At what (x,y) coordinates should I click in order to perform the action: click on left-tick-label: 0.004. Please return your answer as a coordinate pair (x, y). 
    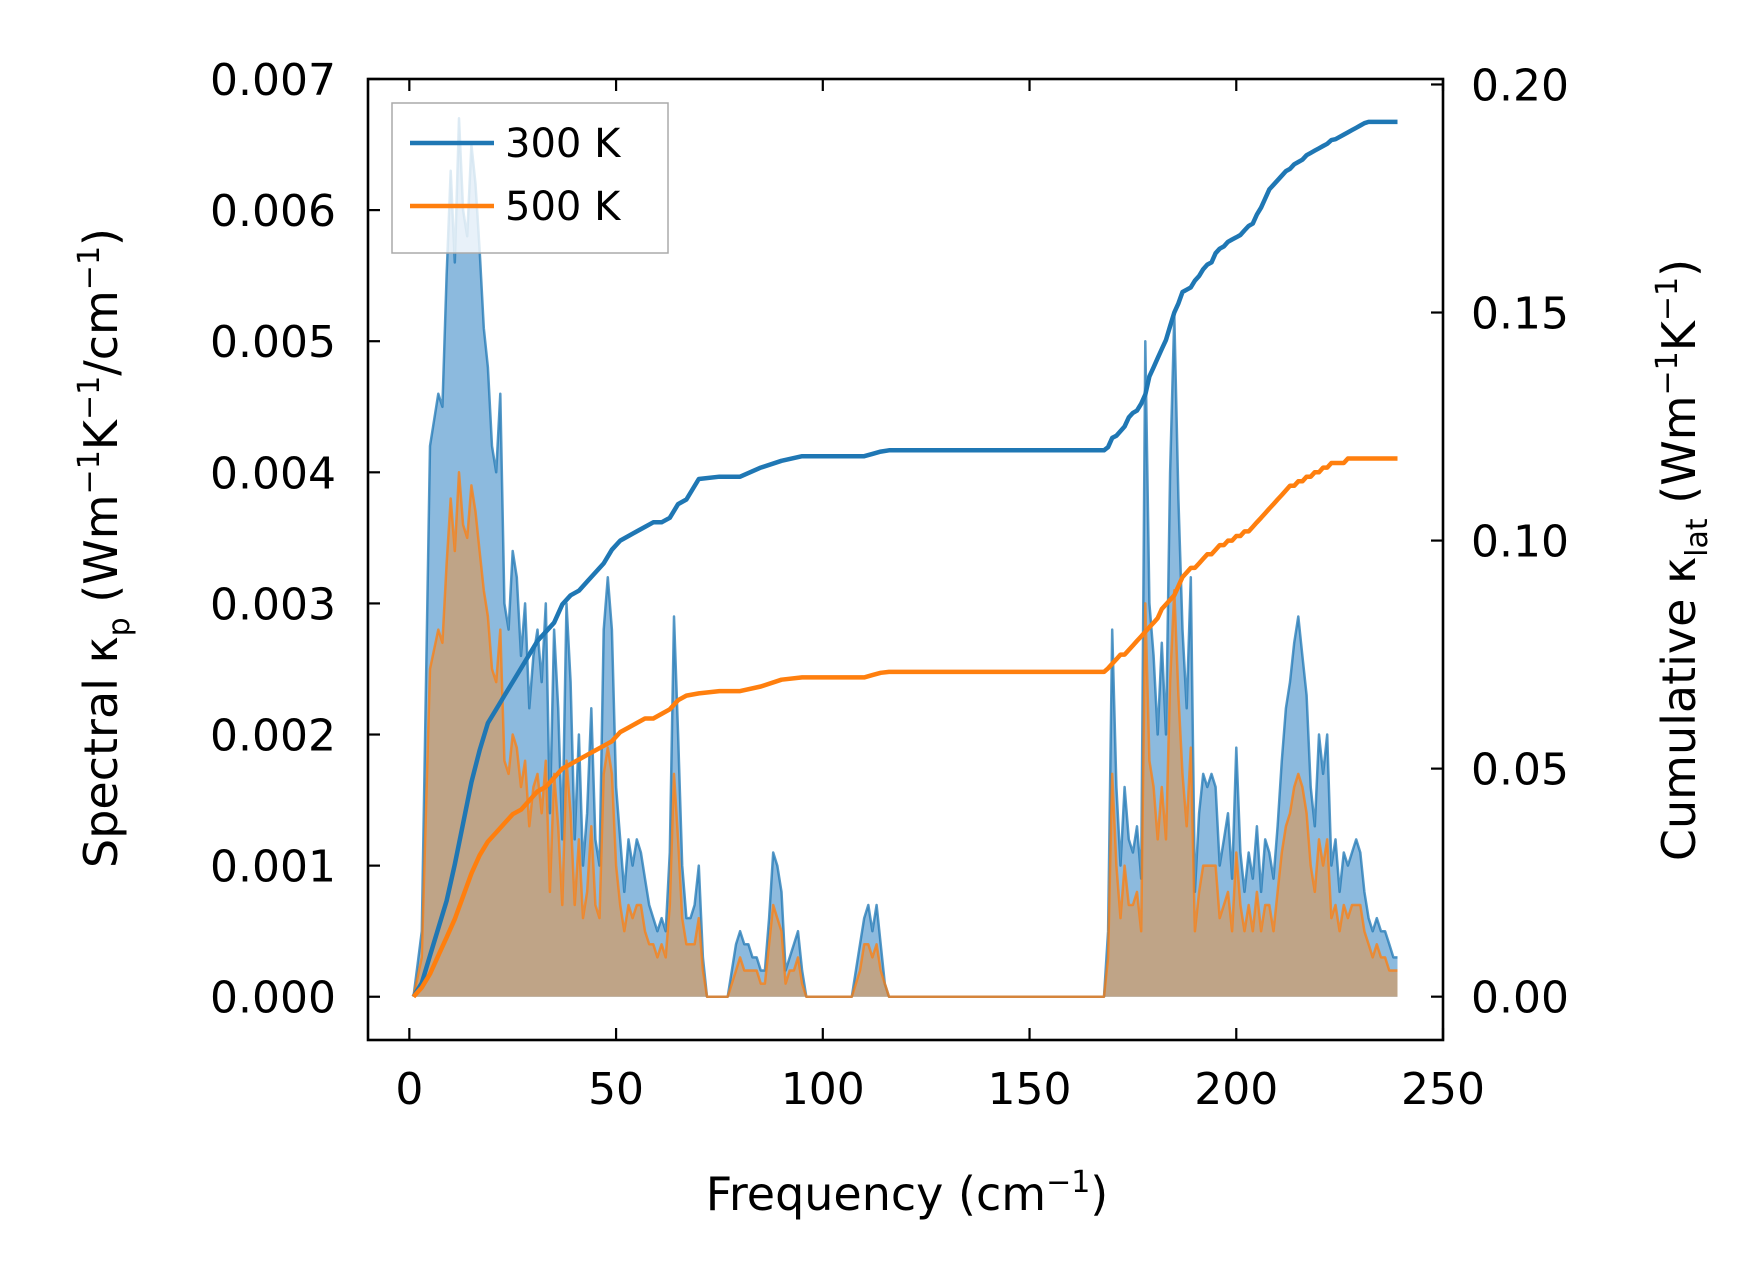
    Looking at the image, I should click on (273, 473).